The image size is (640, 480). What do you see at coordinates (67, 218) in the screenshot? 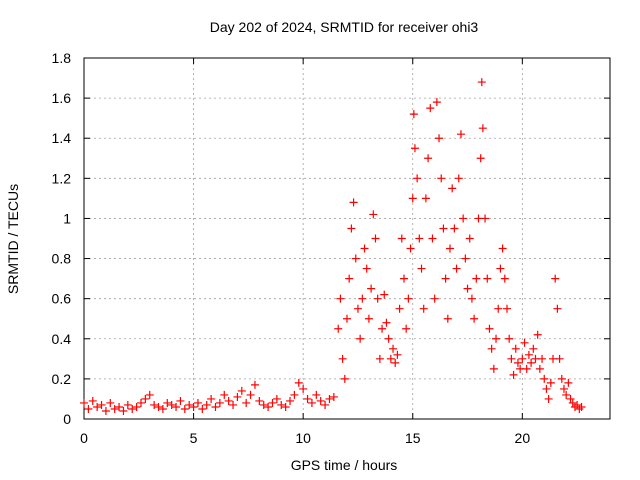
I see `y-tick-label: 1` at bounding box center [67, 218].